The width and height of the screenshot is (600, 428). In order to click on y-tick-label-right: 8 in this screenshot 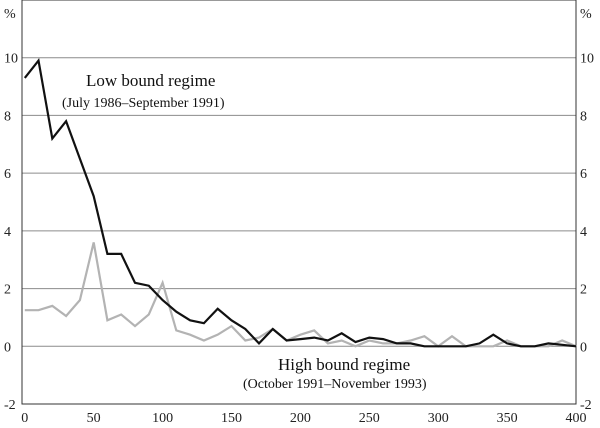, I will do `click(583, 116)`.